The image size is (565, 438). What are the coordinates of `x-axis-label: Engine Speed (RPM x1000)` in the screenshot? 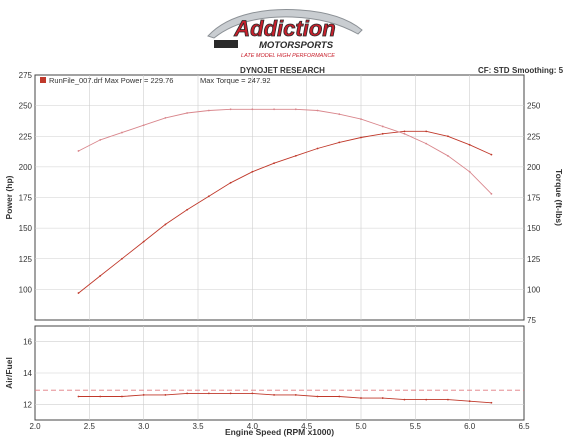 It's located at (279, 432).